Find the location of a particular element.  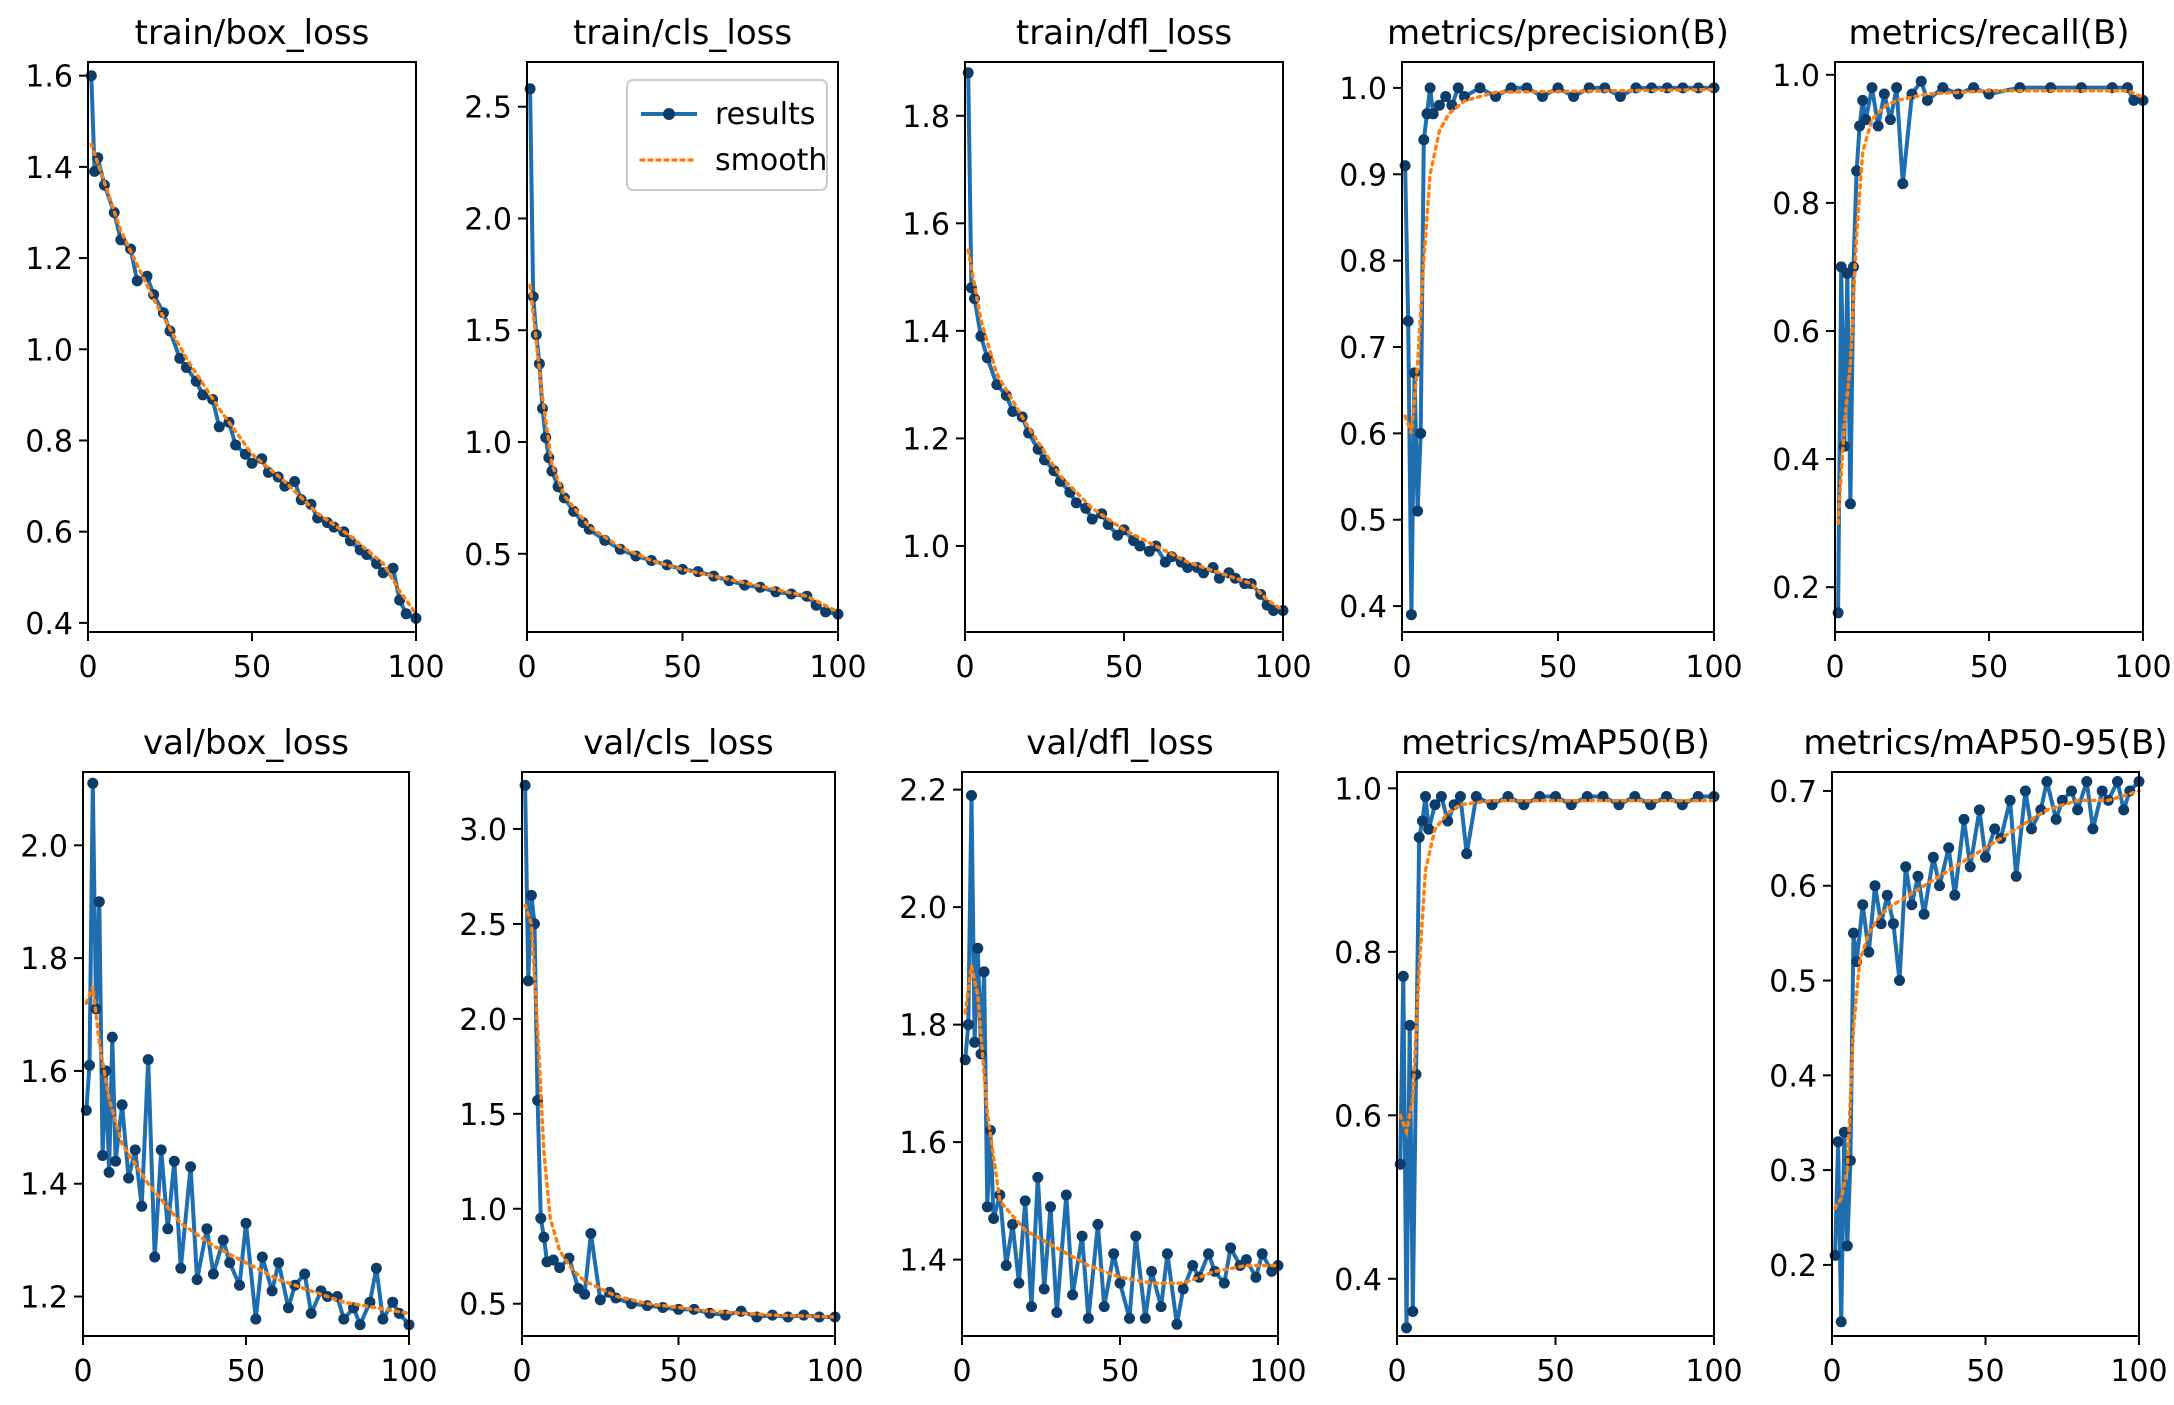

chart-train-dfl-loss: train/dfl_loss 1.0 1.2 1.4 1.6 1.8 0 50 100 is located at coordinates (1106, 349).